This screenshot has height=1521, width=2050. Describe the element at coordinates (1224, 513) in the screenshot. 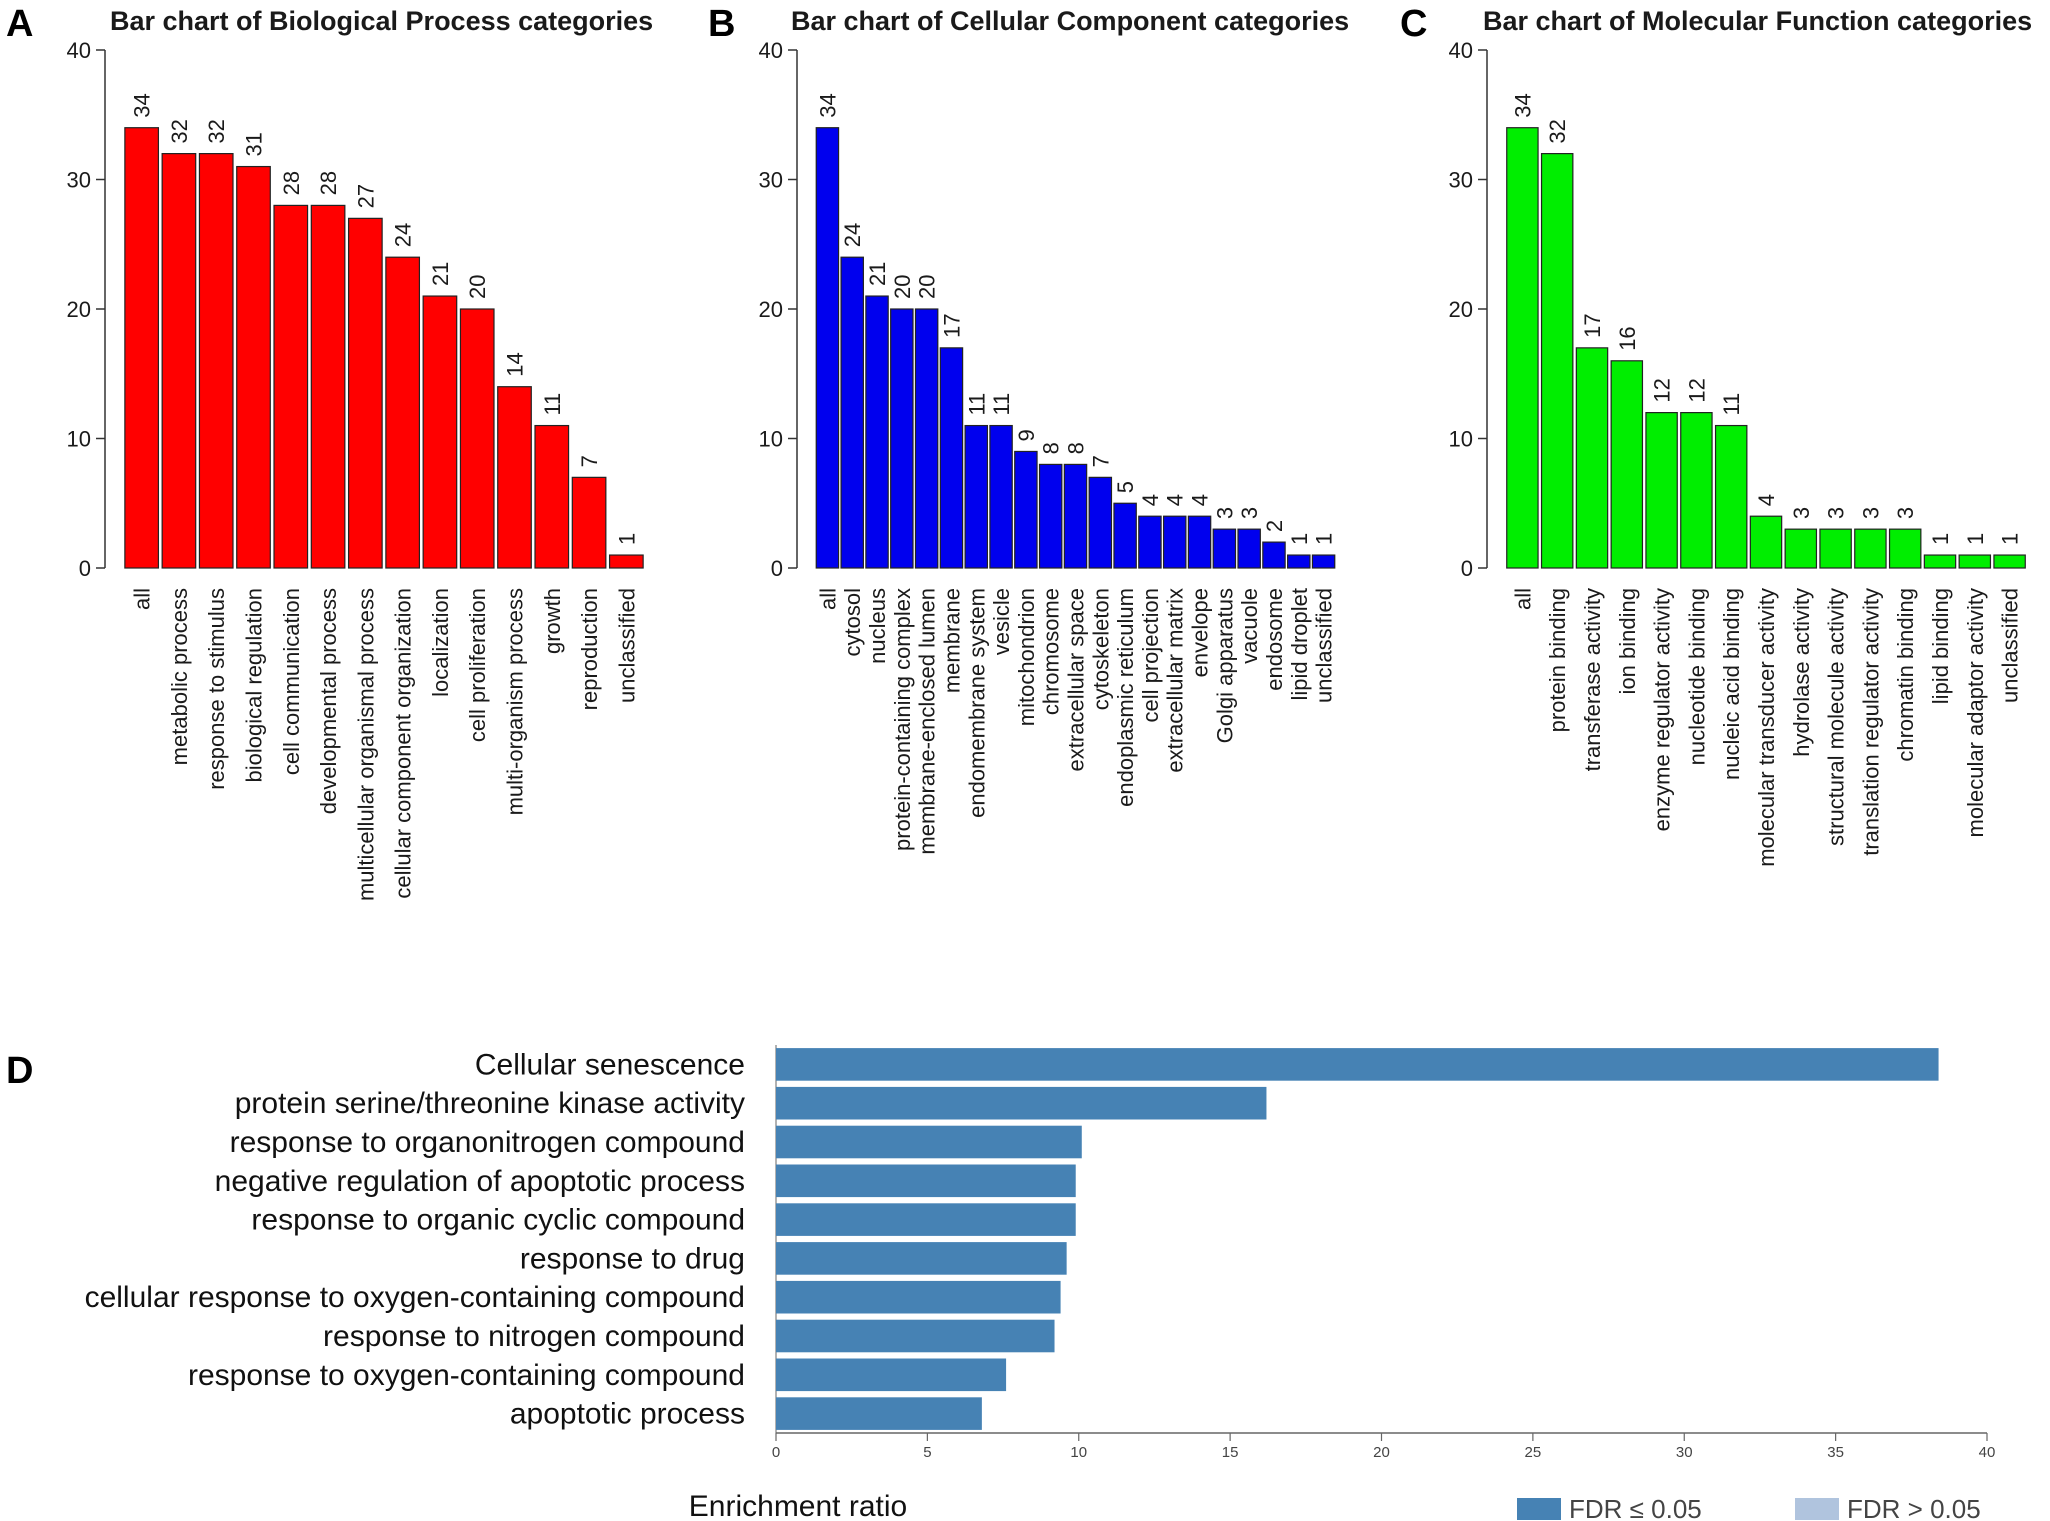

I see `data-label-b: 3` at that location.